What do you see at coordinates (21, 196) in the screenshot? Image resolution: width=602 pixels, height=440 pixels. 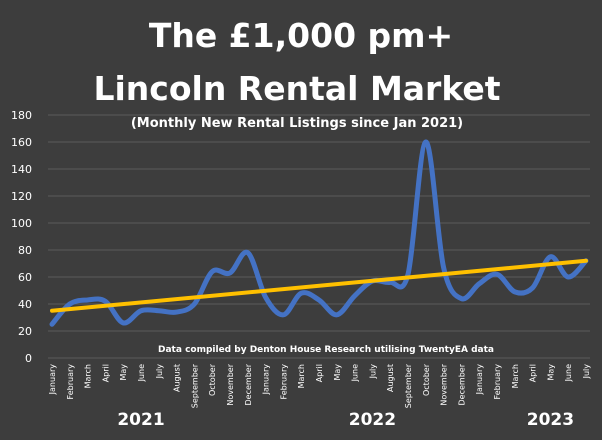 I see `y-tick-label: 120` at bounding box center [21, 196].